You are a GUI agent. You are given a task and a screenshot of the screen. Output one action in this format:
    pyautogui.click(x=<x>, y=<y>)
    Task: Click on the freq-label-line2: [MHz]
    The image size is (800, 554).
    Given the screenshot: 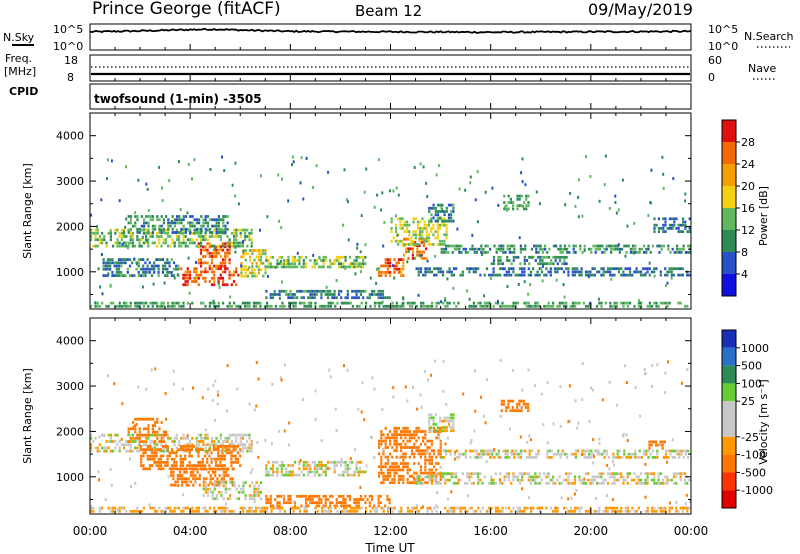 What is the action you would take?
    pyautogui.click(x=20, y=71)
    